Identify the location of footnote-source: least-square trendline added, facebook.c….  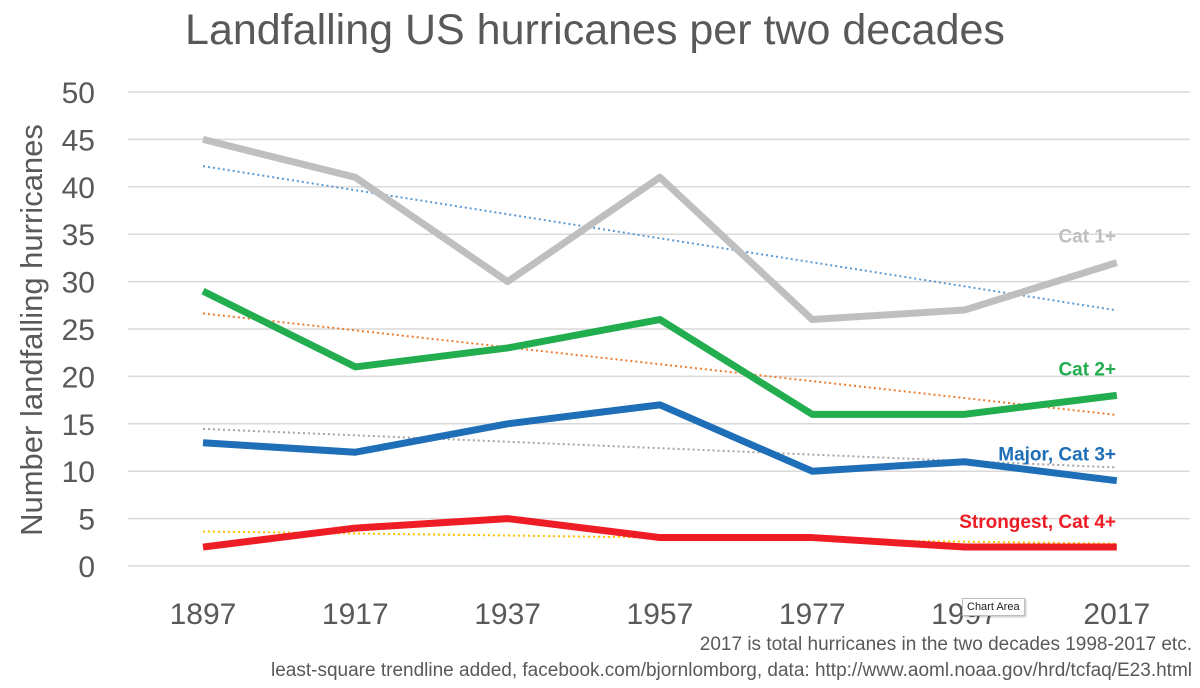
(731, 670).